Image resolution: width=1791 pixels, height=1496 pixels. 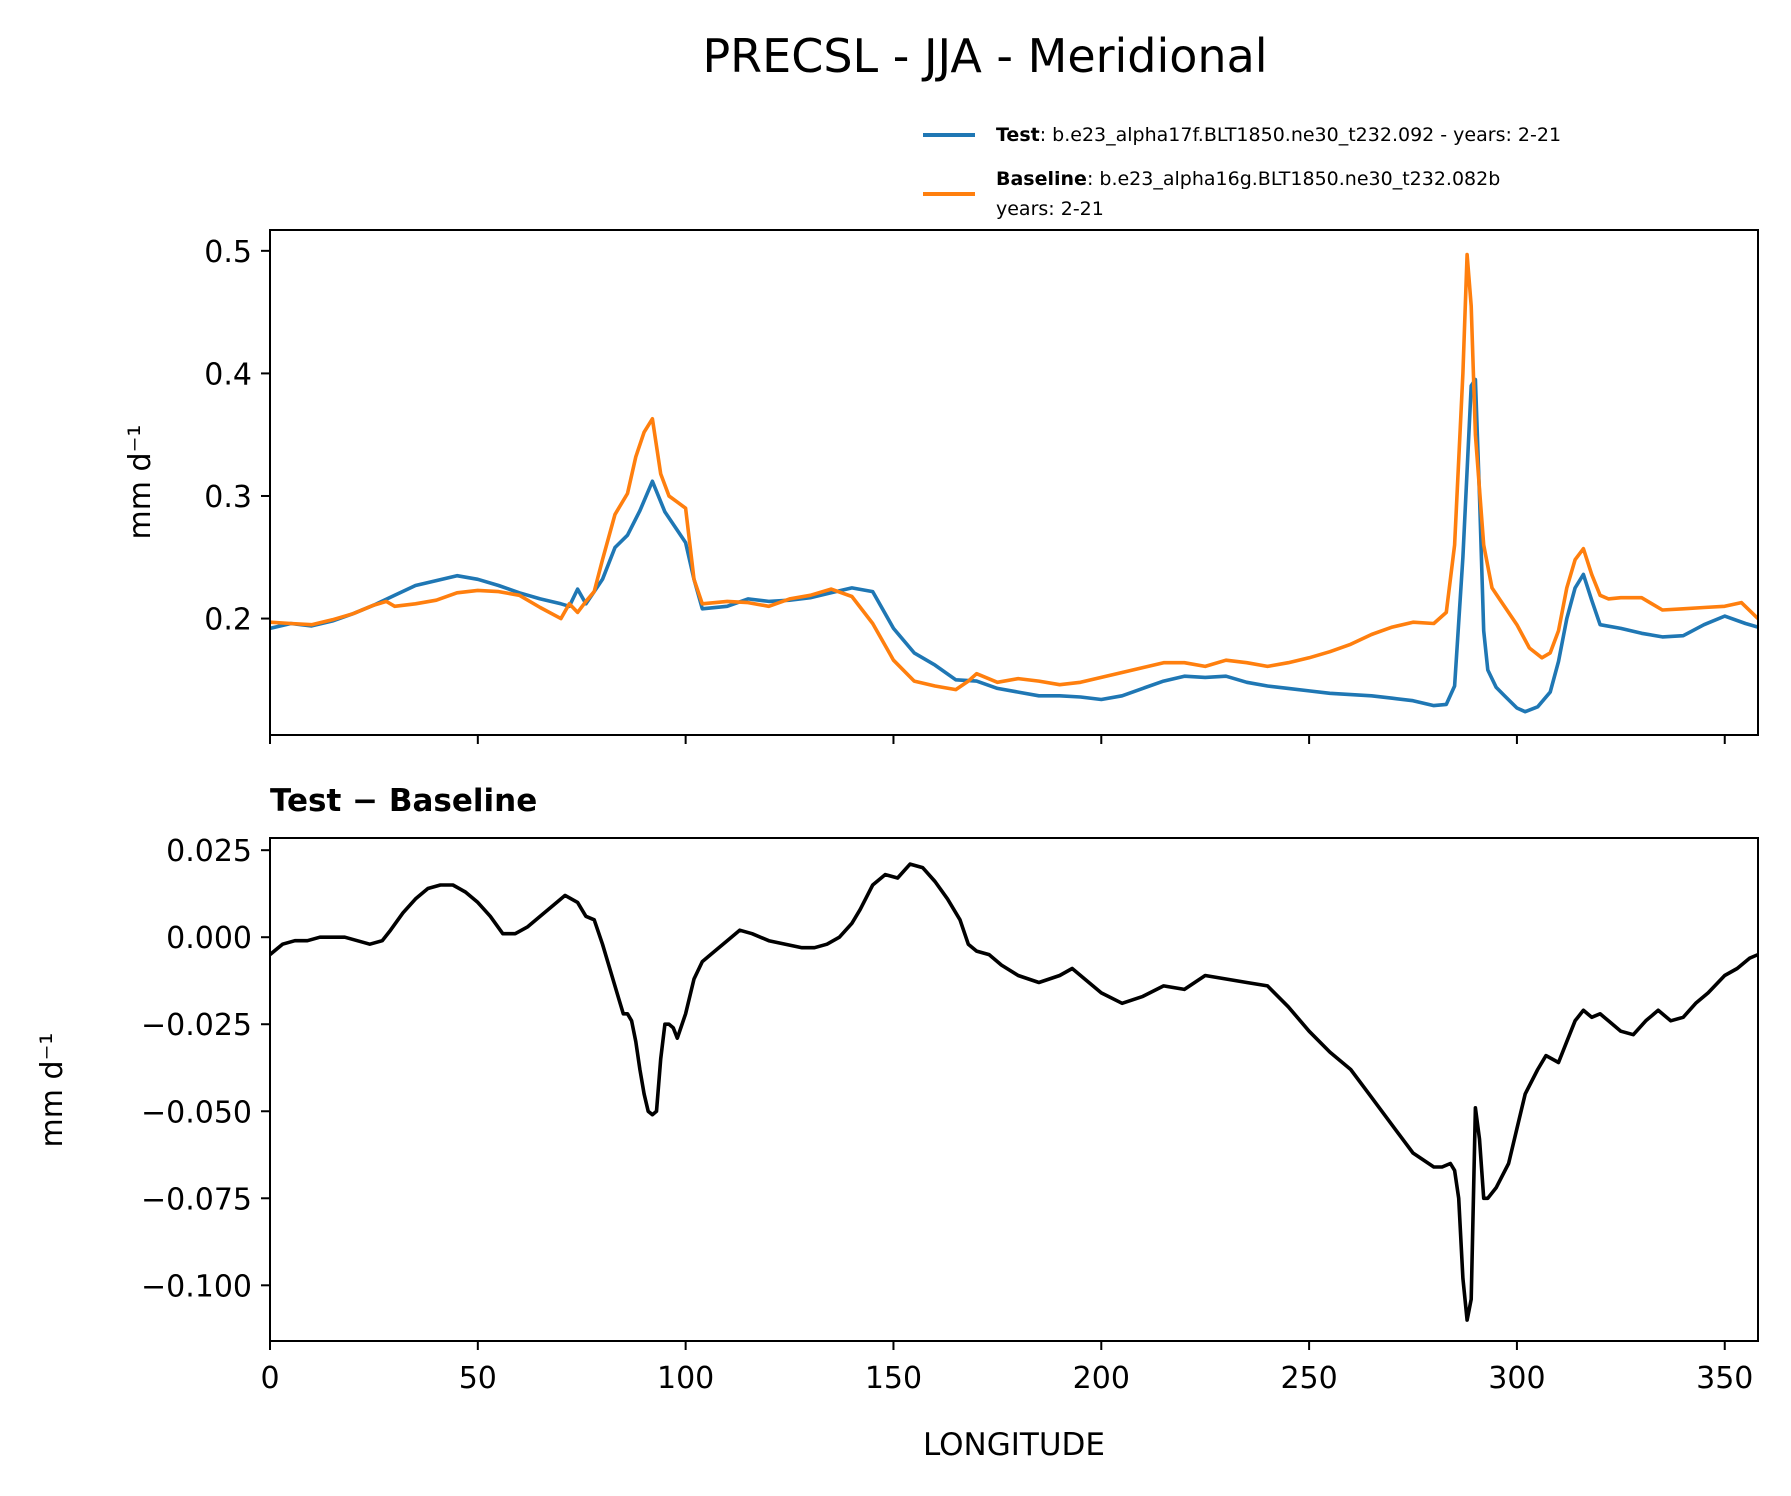 What do you see at coordinates (196, 1112) in the screenshot?
I see `bottom-y-tick-label: −0.050` at bounding box center [196, 1112].